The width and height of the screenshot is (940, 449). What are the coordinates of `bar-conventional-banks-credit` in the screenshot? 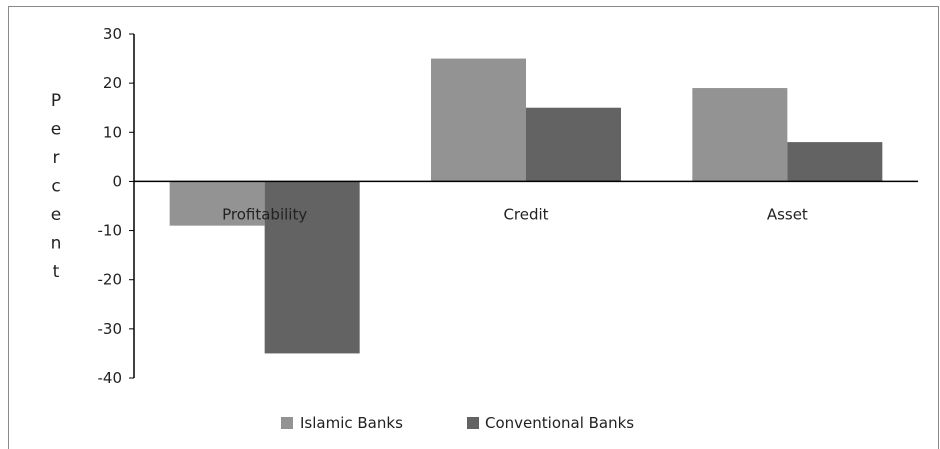 It's located at (573, 144).